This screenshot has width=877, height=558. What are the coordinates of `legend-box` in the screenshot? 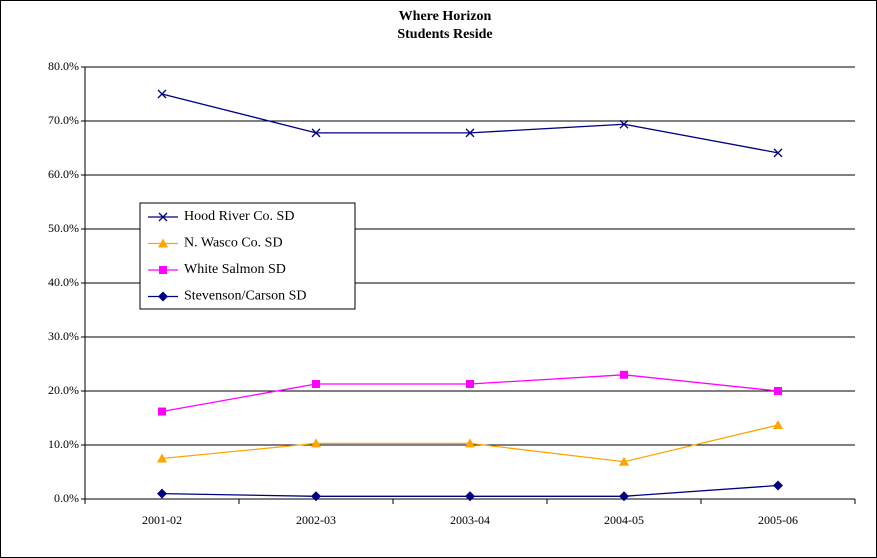 It's located at (247, 256).